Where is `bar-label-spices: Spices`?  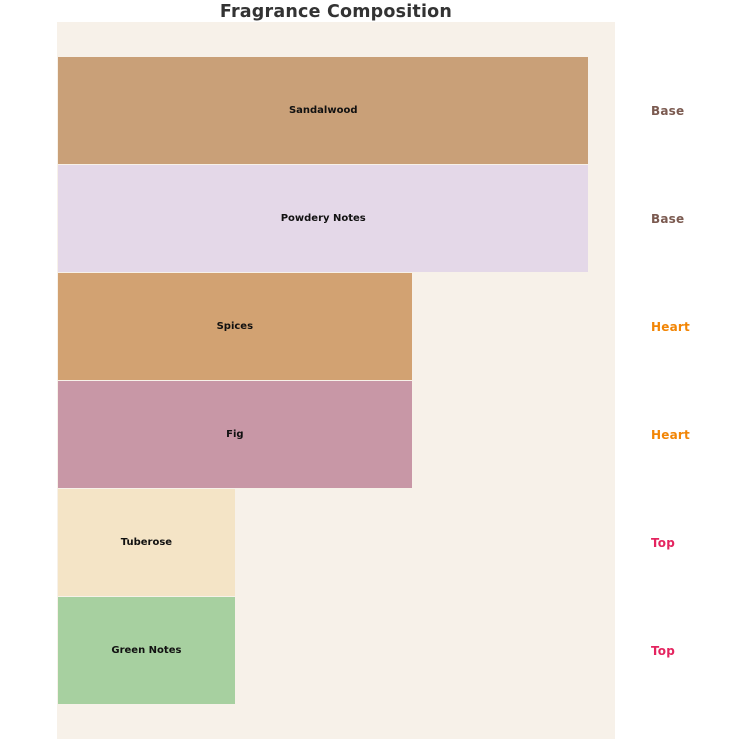 bar-label-spices: Spices is located at coordinates (235, 326).